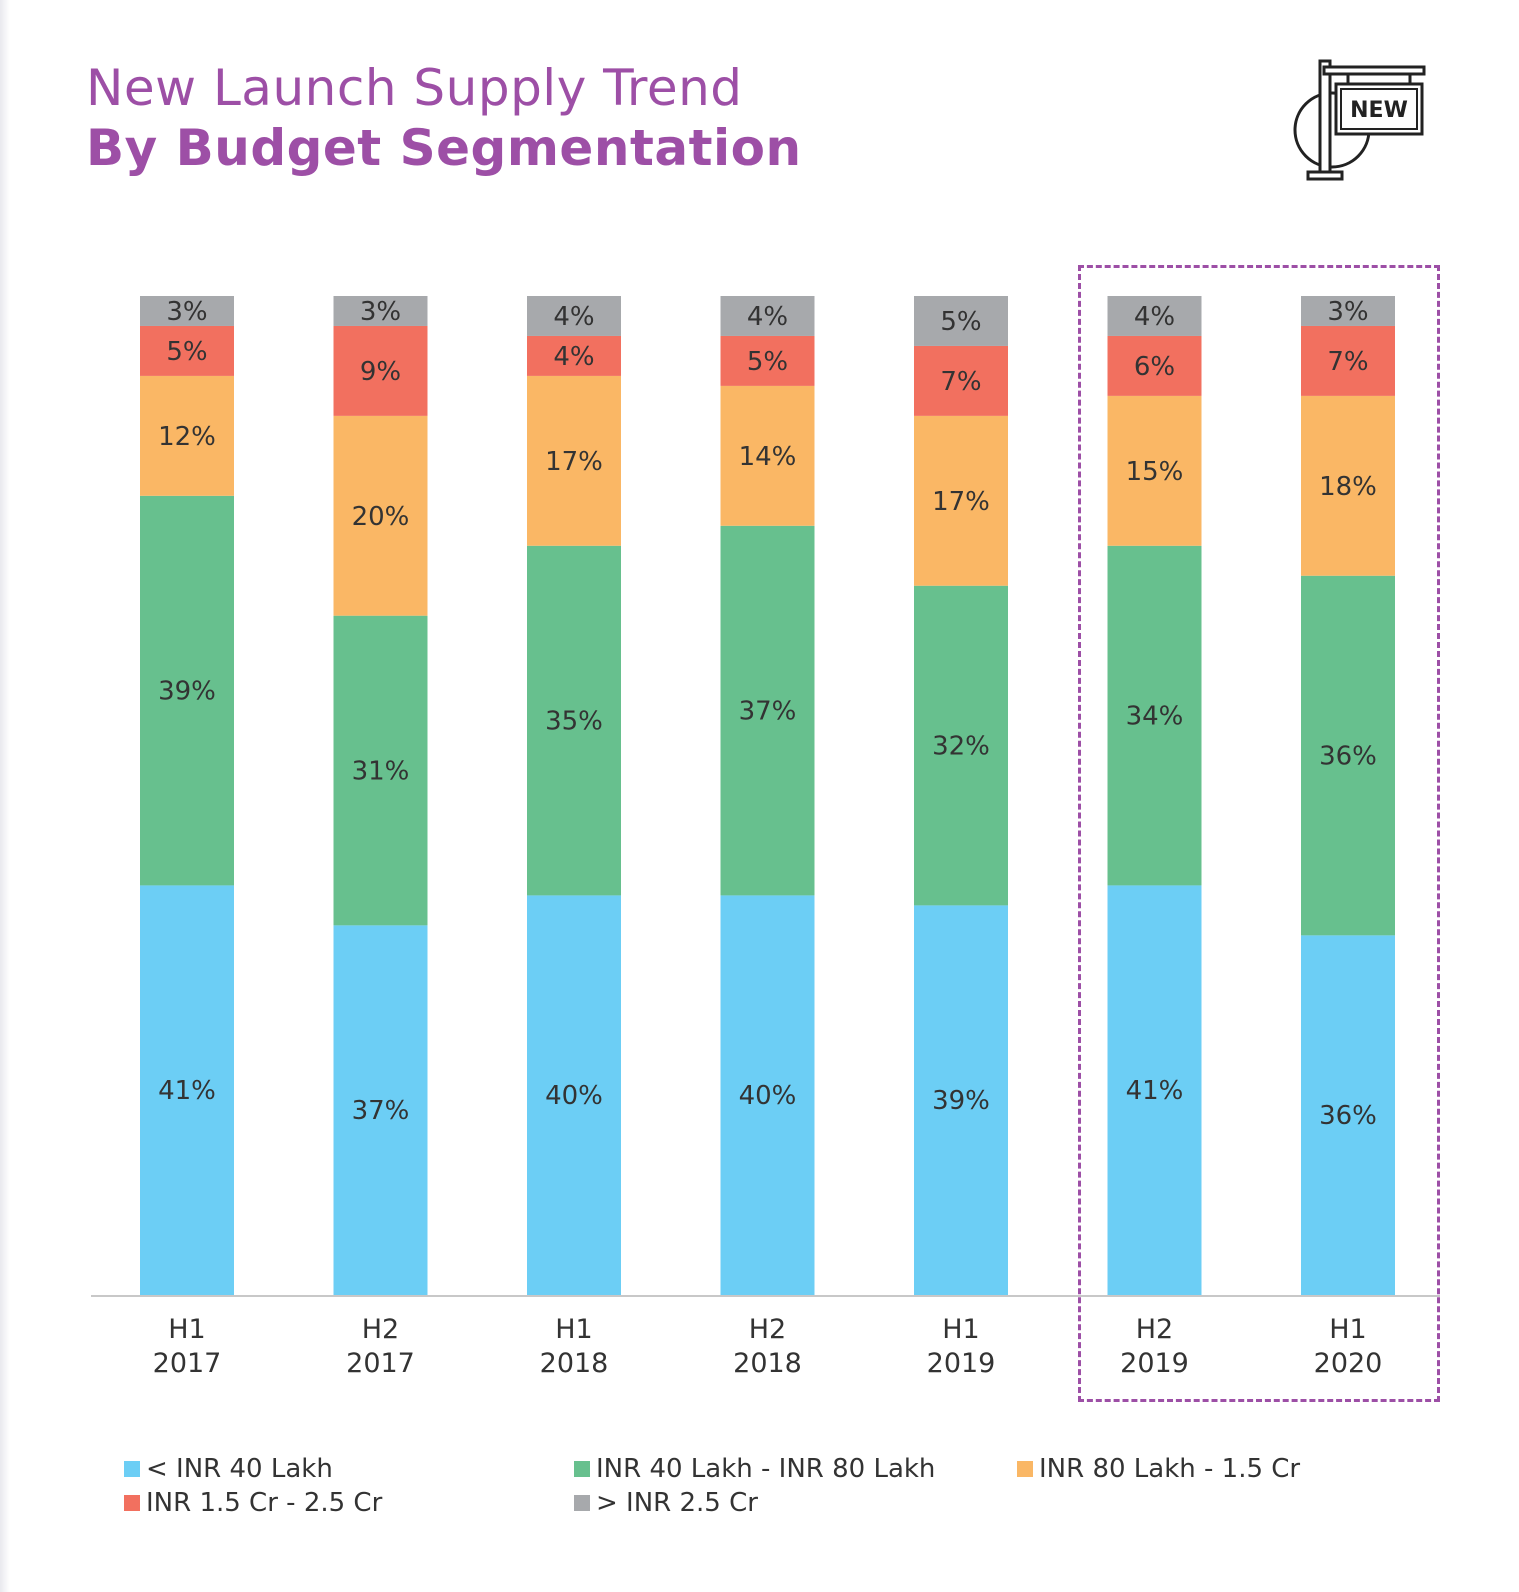 This screenshot has width=1519, height=1592. What do you see at coordinates (264, 1503) in the screenshot?
I see `legend-label: INR 1.5 Cr - 2.5 Cr` at bounding box center [264, 1503].